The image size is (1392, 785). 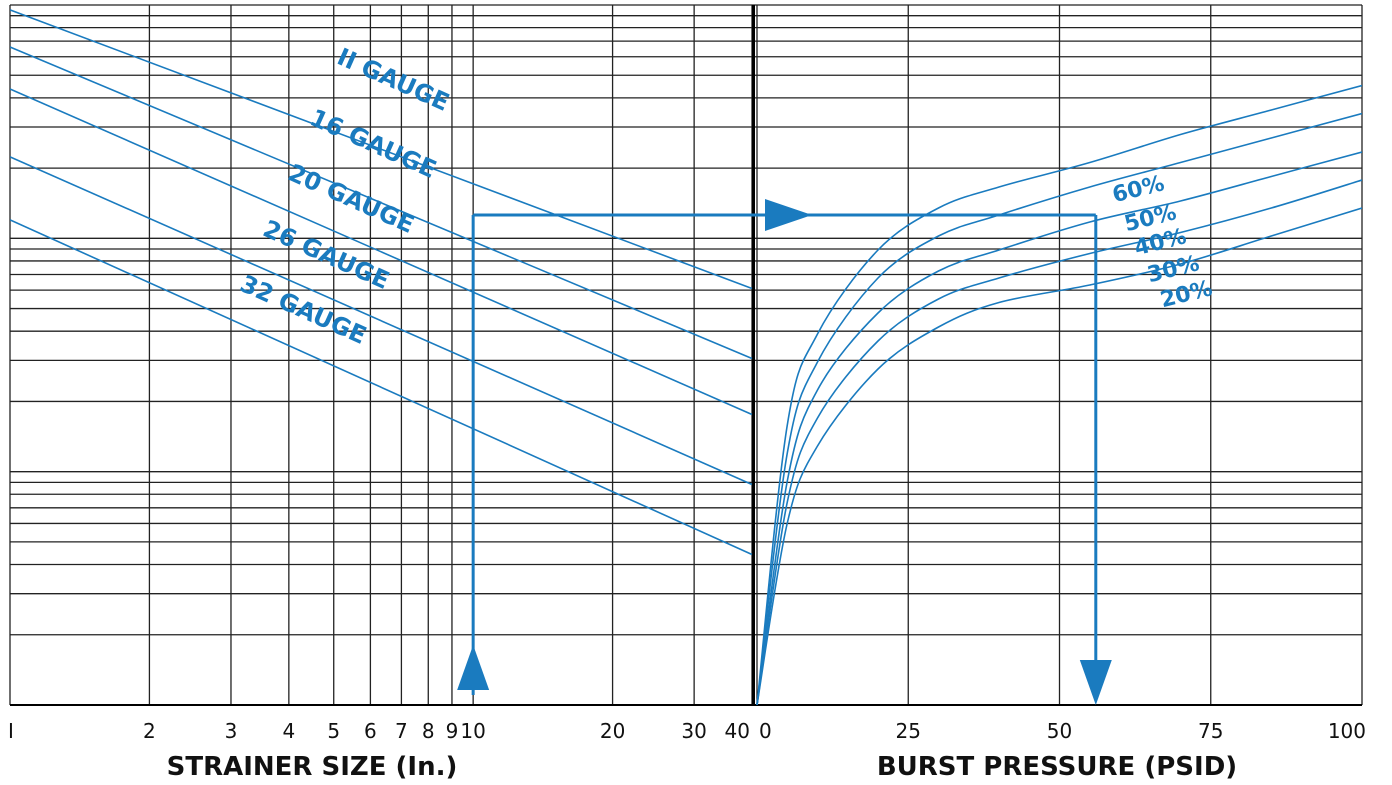 What do you see at coordinates (788, 215) in the screenshot?
I see `arrow-right-icon` at bounding box center [788, 215].